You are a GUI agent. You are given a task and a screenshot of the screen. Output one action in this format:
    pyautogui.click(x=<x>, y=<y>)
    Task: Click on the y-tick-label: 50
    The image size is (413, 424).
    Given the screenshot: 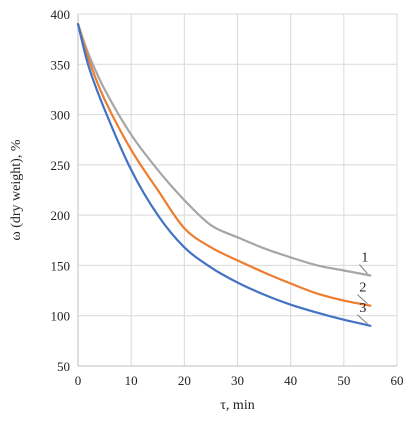 What is the action you would take?
    pyautogui.click(x=63, y=366)
    